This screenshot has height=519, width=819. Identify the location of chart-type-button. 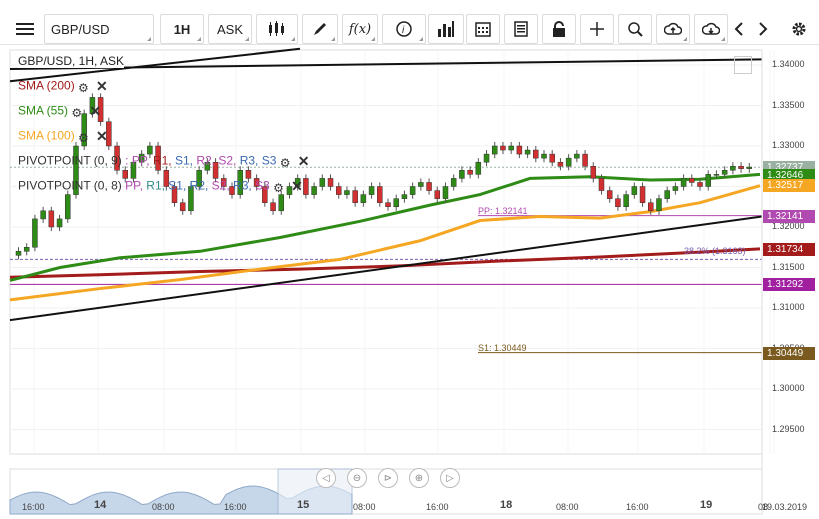
(277, 29).